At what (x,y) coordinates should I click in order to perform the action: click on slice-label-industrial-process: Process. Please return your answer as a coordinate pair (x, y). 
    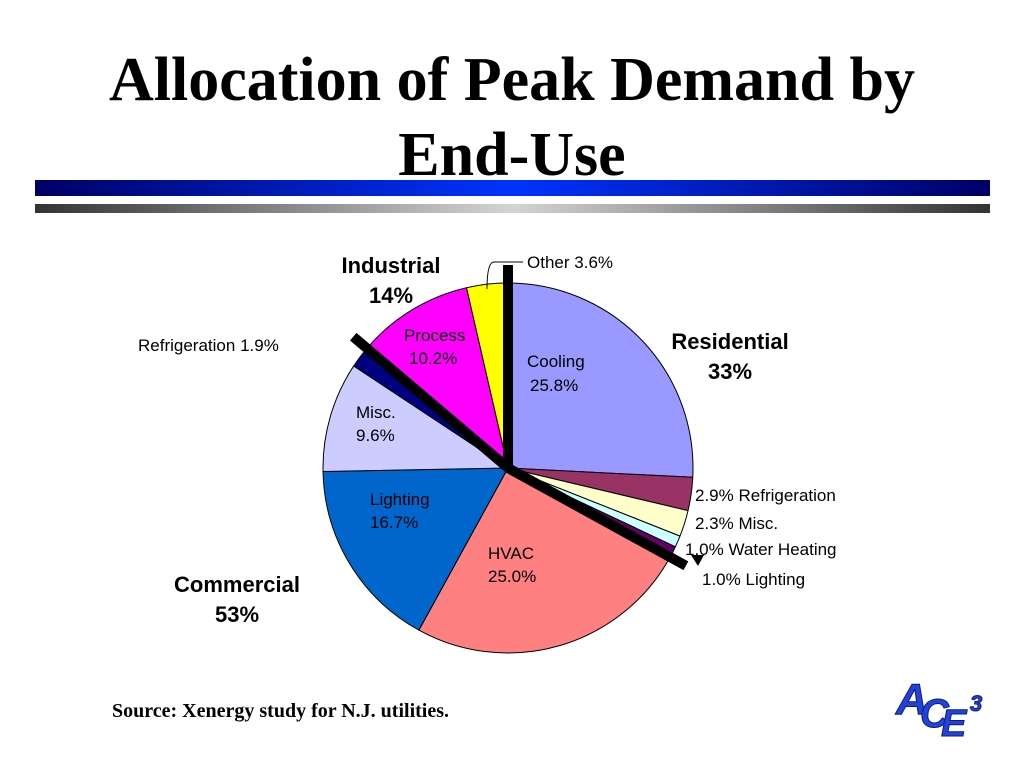
    Looking at the image, I should click on (434, 335).